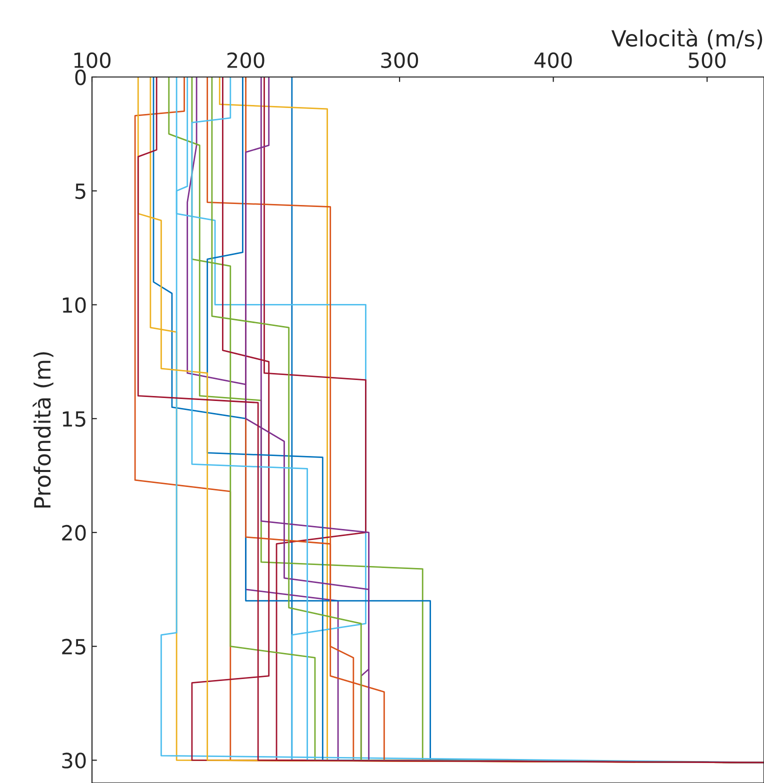 The width and height of the screenshot is (764, 783). What do you see at coordinates (74, 532) in the screenshot?
I see `y-tick-label: 20` at bounding box center [74, 532].